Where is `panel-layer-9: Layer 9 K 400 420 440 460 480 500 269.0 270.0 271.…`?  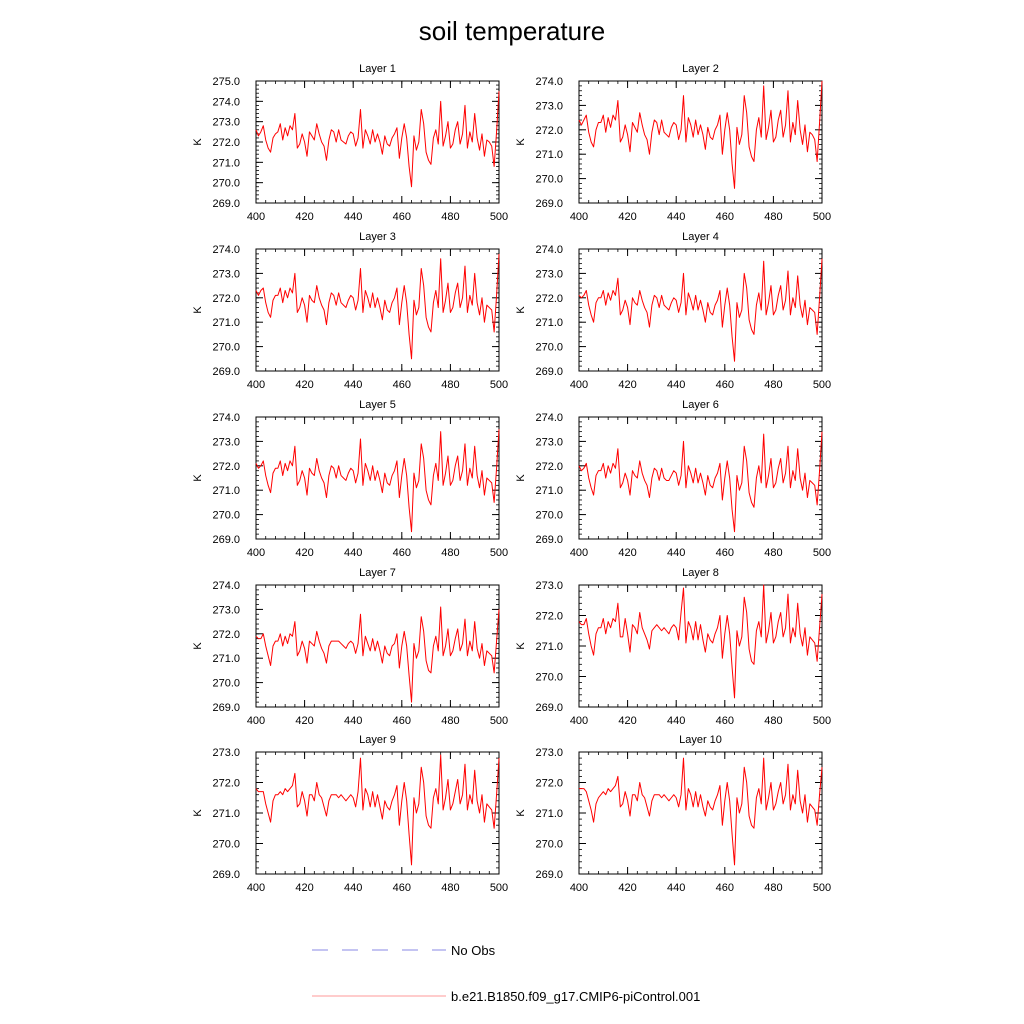 panel-layer-9: Layer 9 K 400 420 440 460 480 500 269.0 270.0 271.… is located at coordinates (350, 814).